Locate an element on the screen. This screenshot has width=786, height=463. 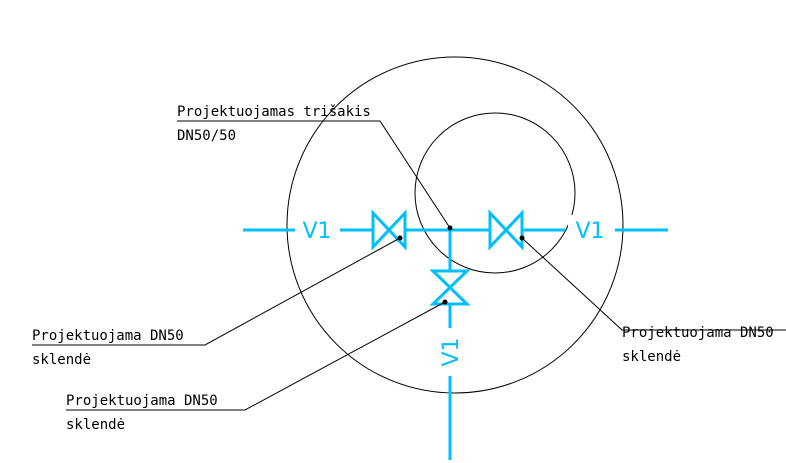
valves is located at coordinates (447, 257).